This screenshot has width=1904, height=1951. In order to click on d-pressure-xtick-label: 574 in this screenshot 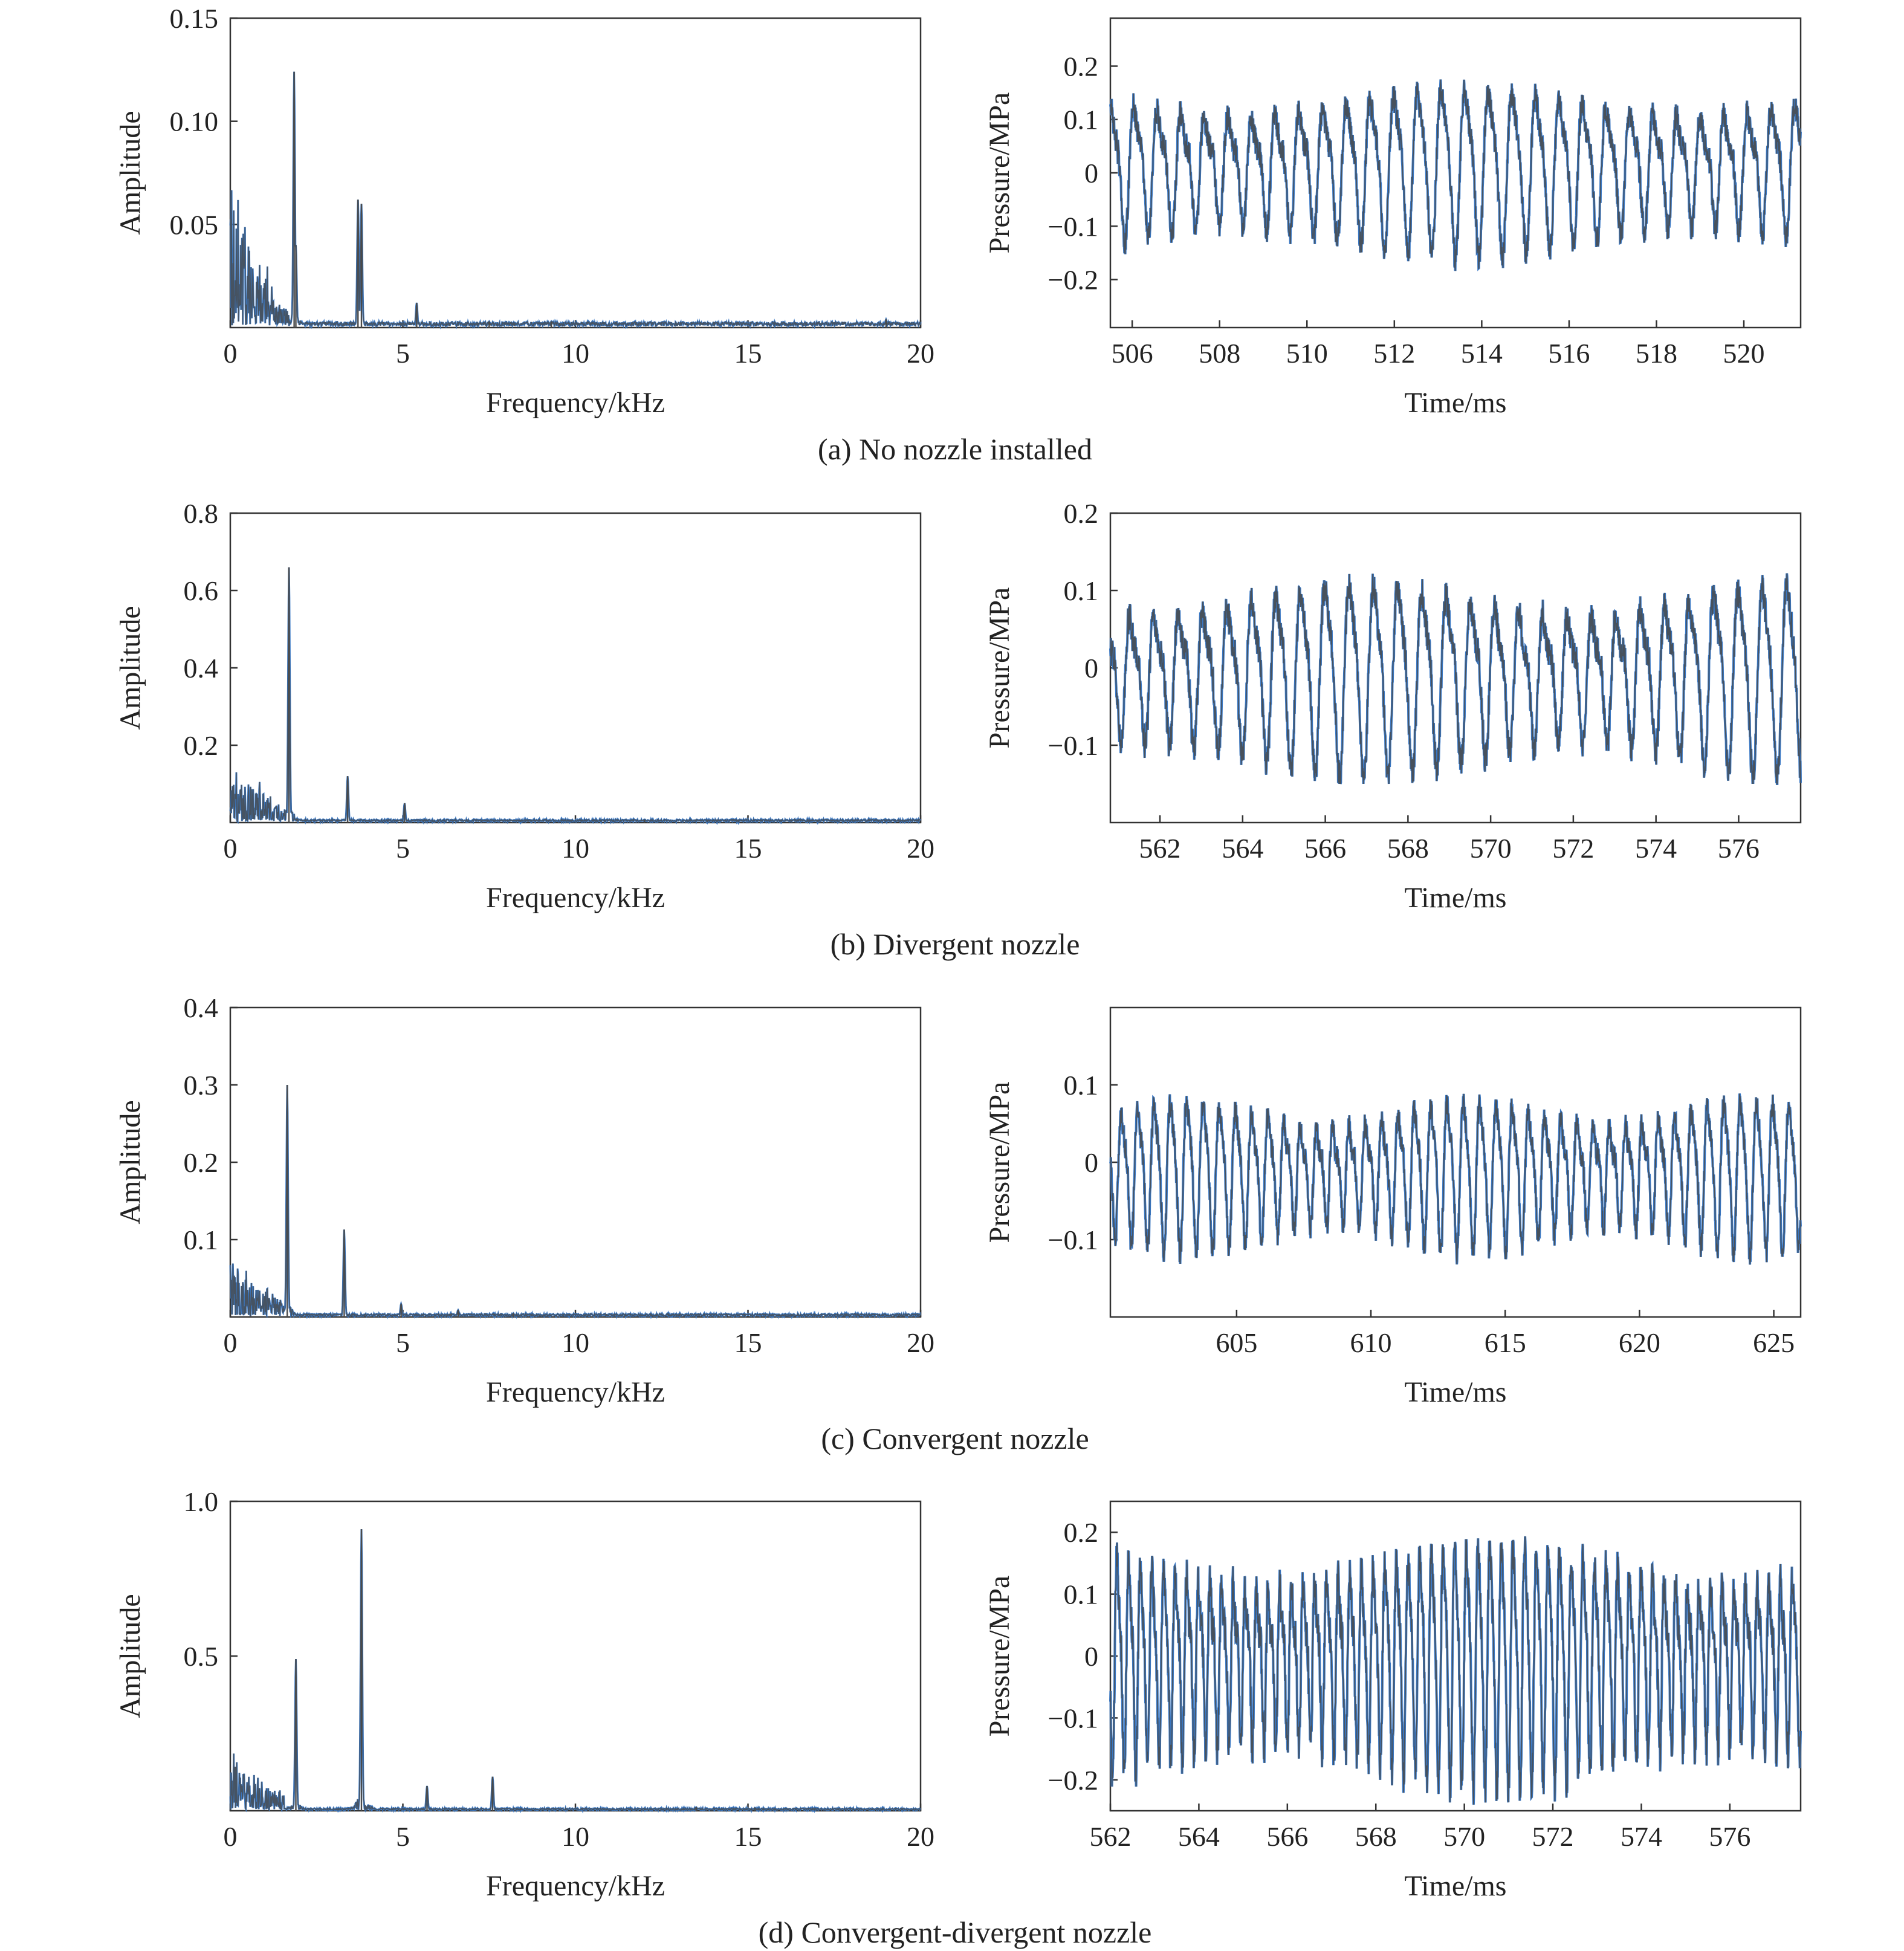, I will do `click(1641, 1836)`.